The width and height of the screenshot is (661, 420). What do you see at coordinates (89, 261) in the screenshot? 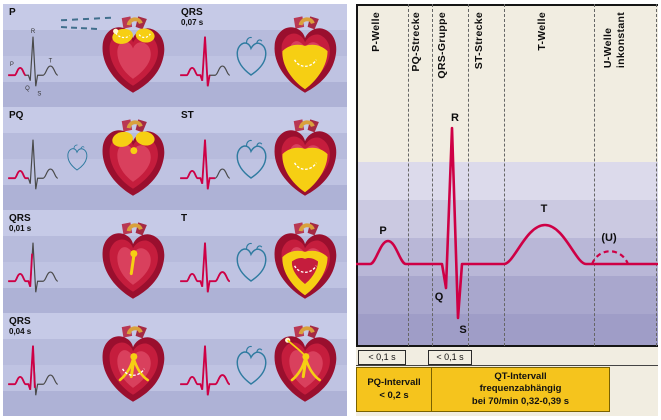
I see `phase-panel-qrs-001: QRS 0,01 s` at bounding box center [89, 261].